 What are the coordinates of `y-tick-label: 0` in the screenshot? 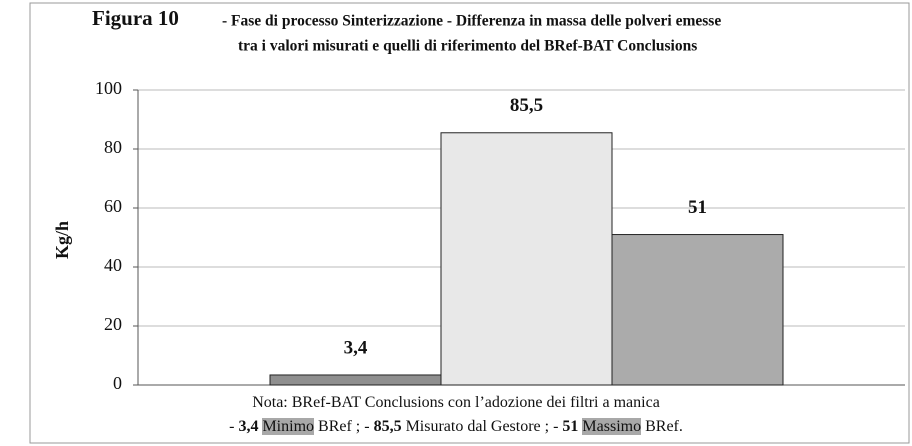 It's located at (117, 383).